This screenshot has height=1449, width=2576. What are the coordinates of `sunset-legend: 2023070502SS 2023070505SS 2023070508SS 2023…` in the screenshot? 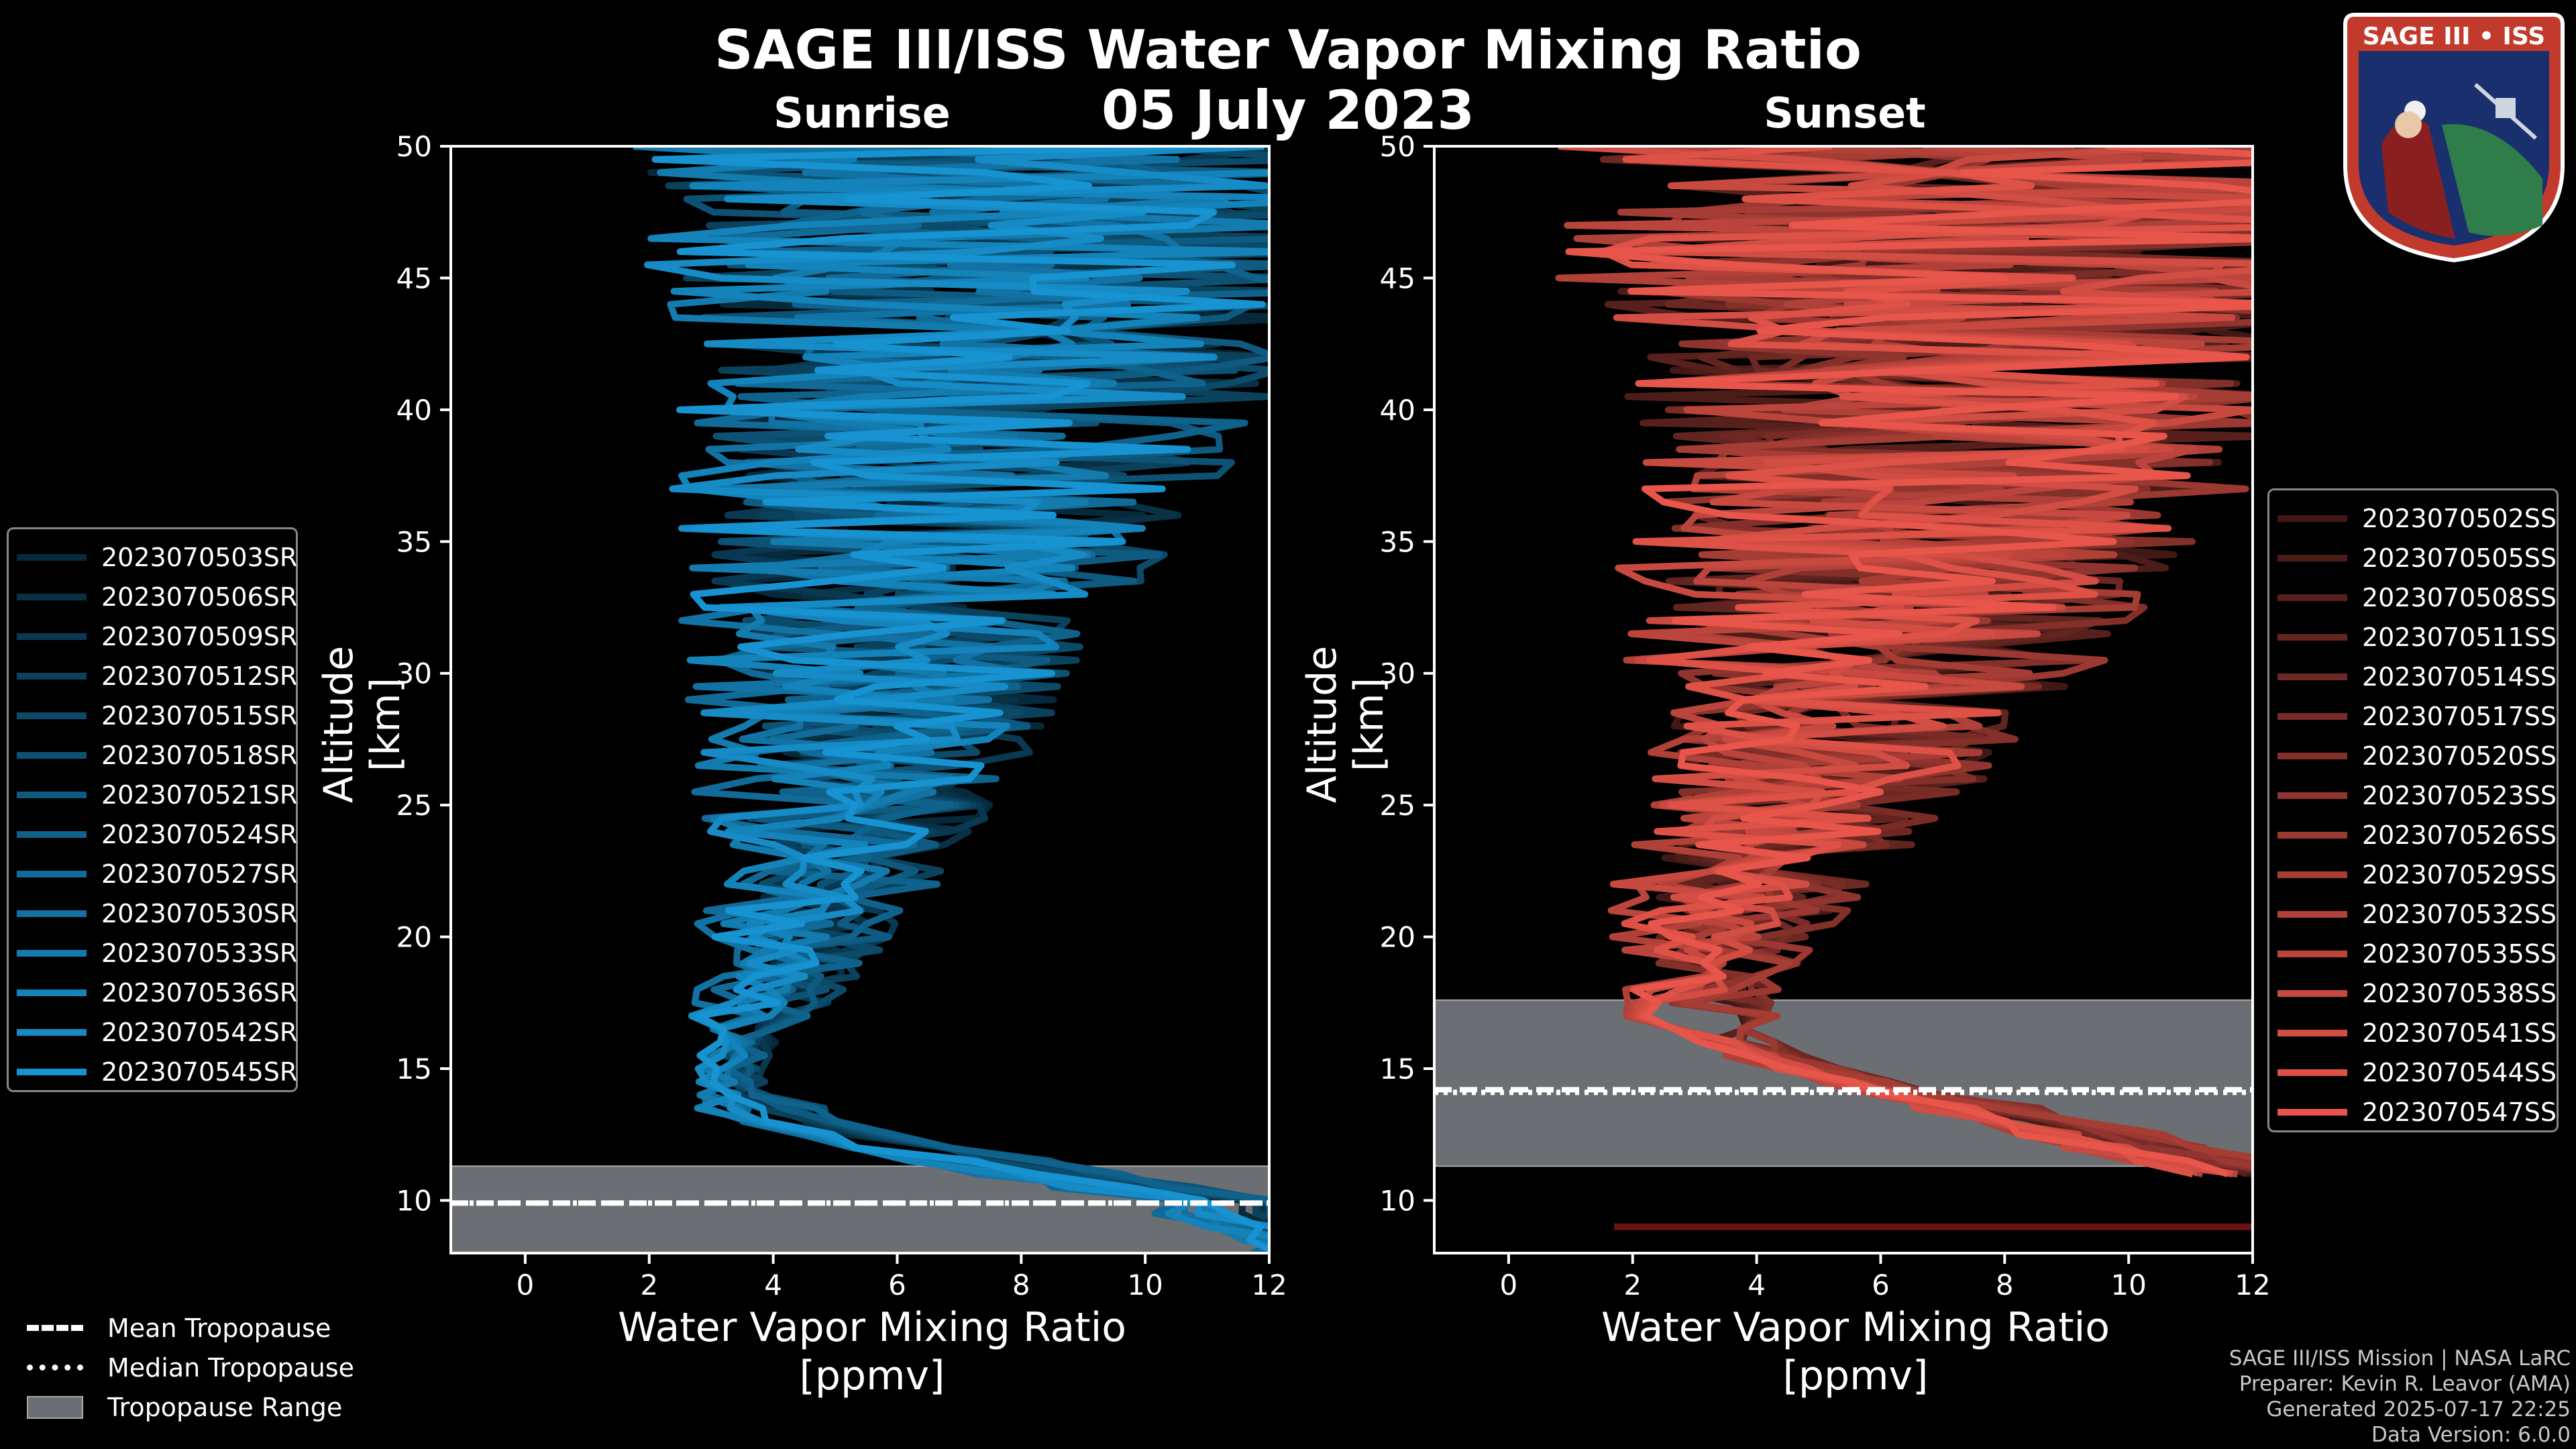 It's located at (2413, 810).